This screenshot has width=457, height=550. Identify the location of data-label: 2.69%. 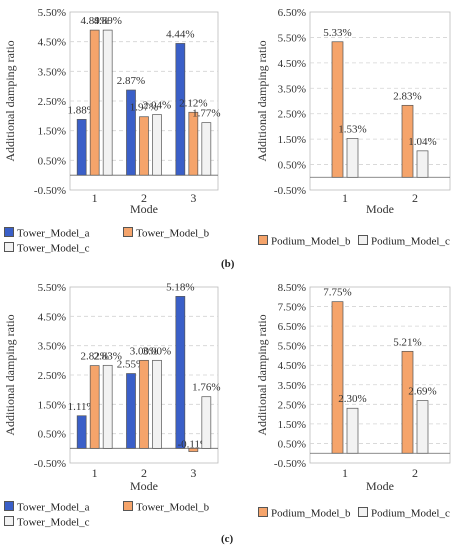
(422, 392).